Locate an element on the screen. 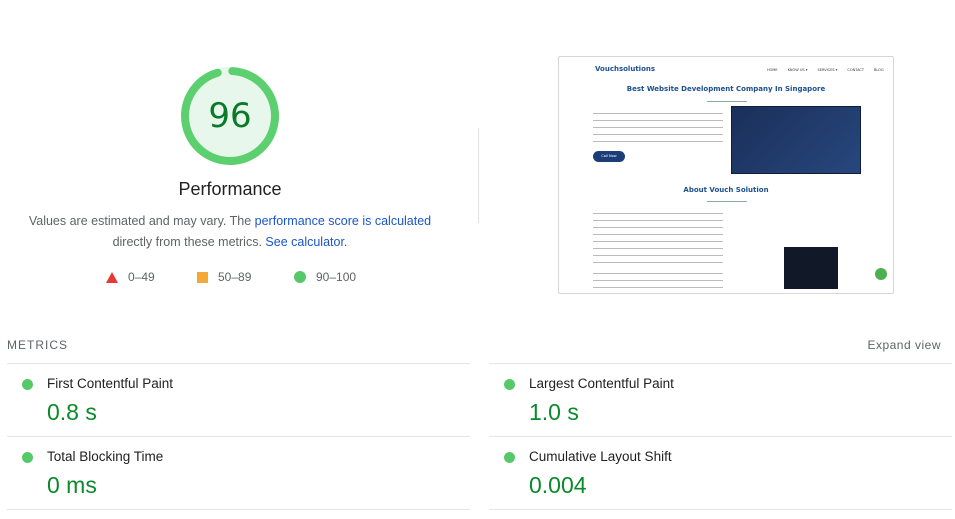  expand-view-button: Expand view is located at coordinates (904, 345).